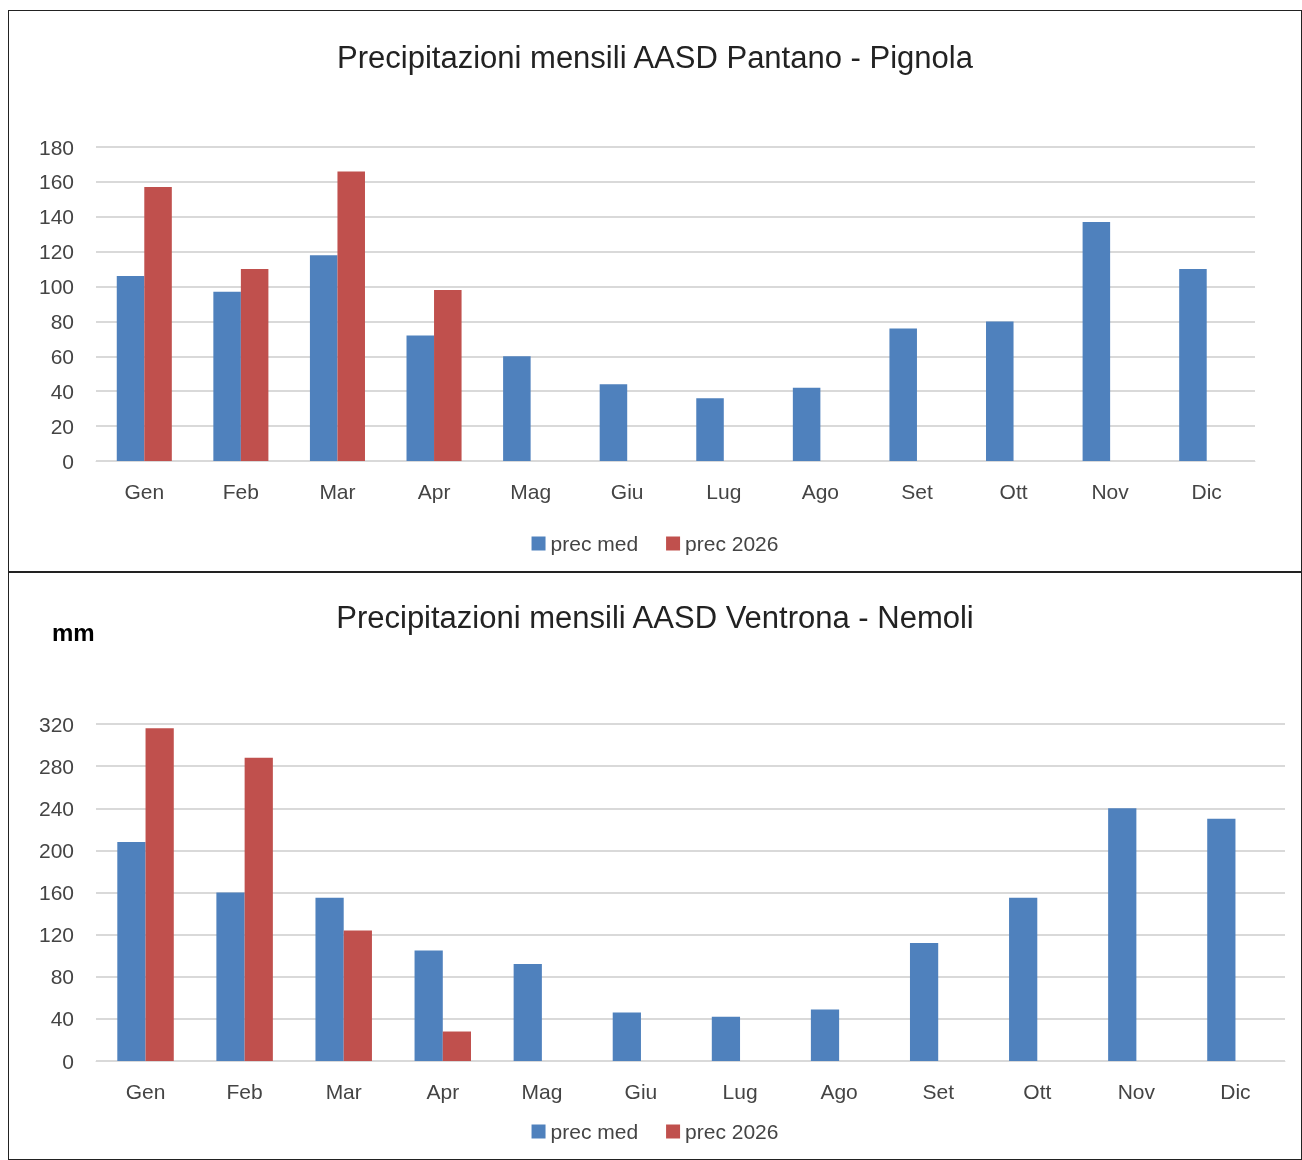 This screenshot has height=1160, width=1302. I want to click on chart-title: Precipitazioni mensili AASD Pantano - Pignola, so click(655, 57).